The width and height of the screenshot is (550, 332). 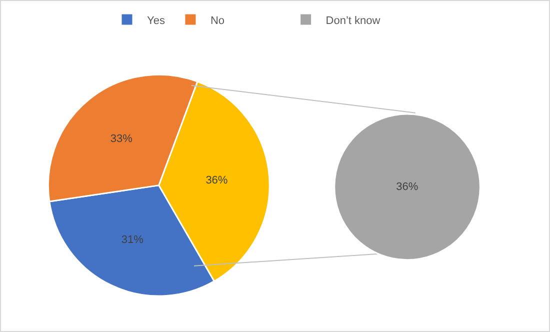 What do you see at coordinates (132, 240) in the screenshot?
I see `data-label: 31%` at bounding box center [132, 240].